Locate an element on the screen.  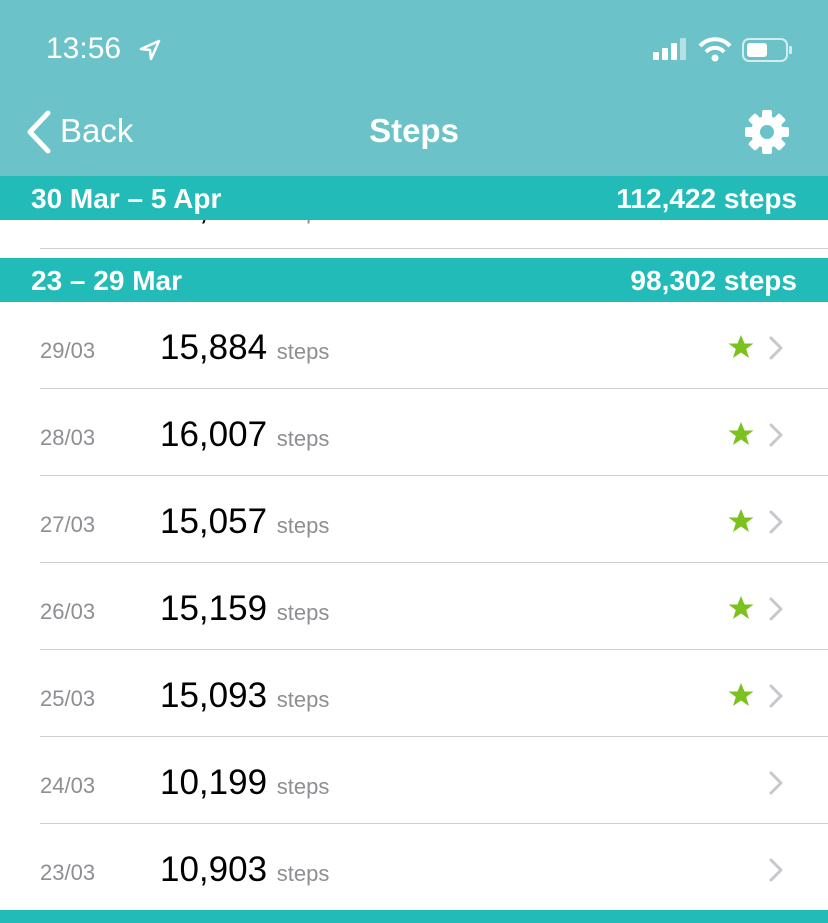
step-count: 16,007 steps is located at coordinates (244, 435).